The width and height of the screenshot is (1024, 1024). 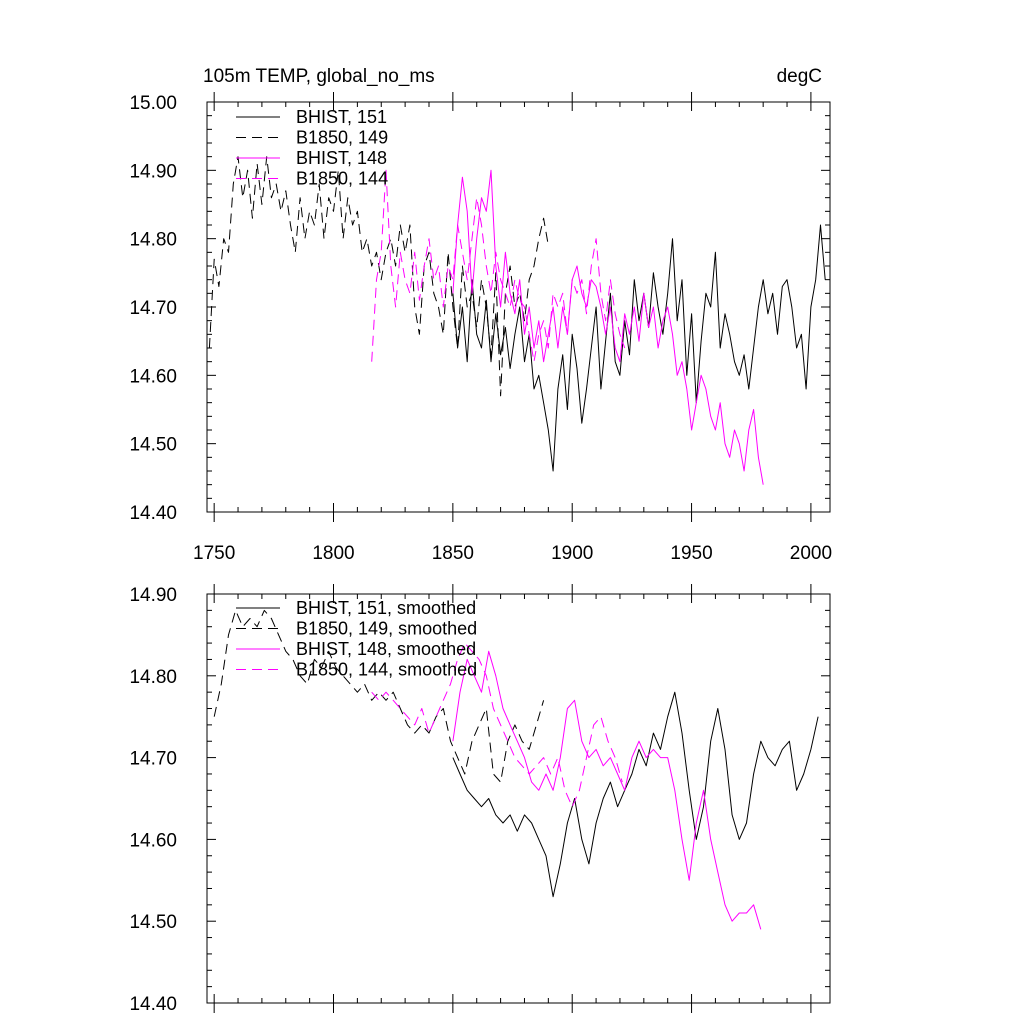 What do you see at coordinates (453, 553) in the screenshot?
I see `x-tick-label: 1850` at bounding box center [453, 553].